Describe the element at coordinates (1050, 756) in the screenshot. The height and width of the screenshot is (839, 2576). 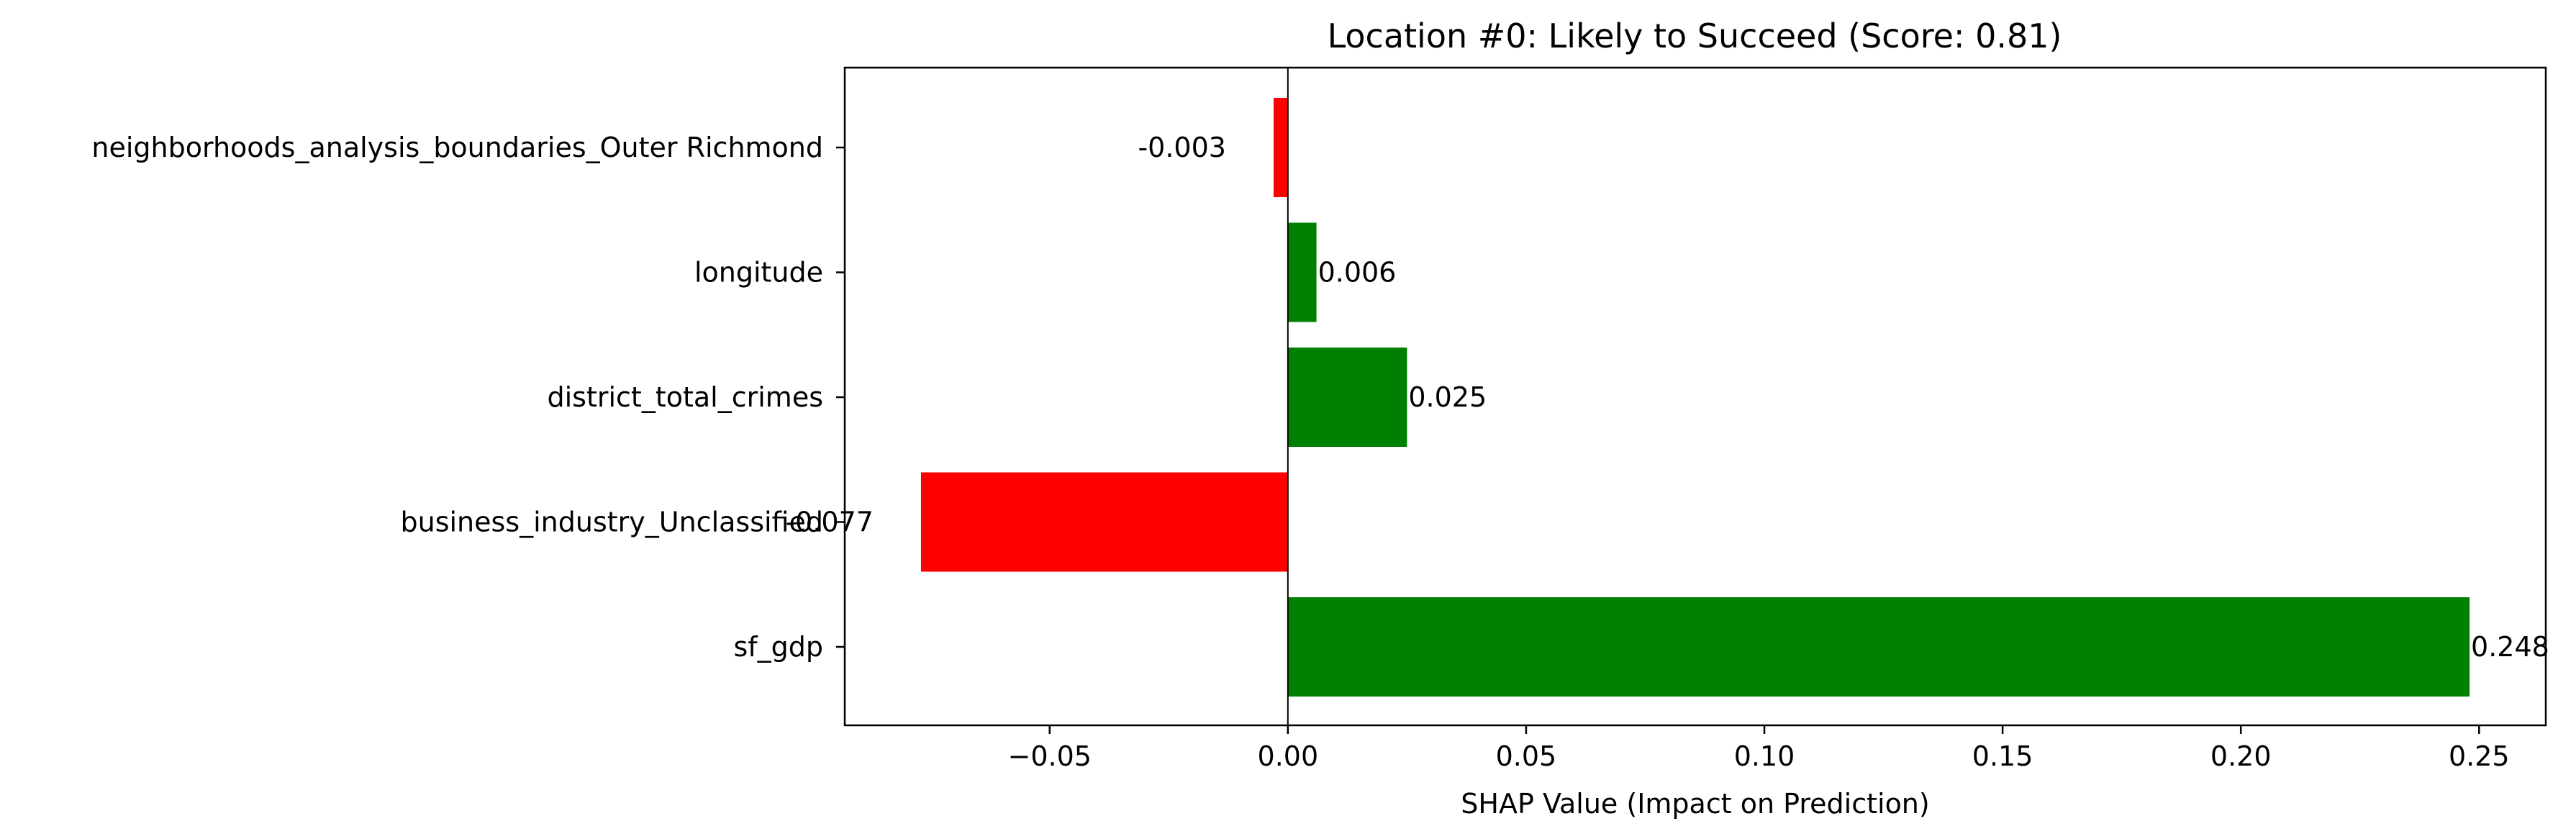
I see `x-tick-label-0: −0.05` at that location.